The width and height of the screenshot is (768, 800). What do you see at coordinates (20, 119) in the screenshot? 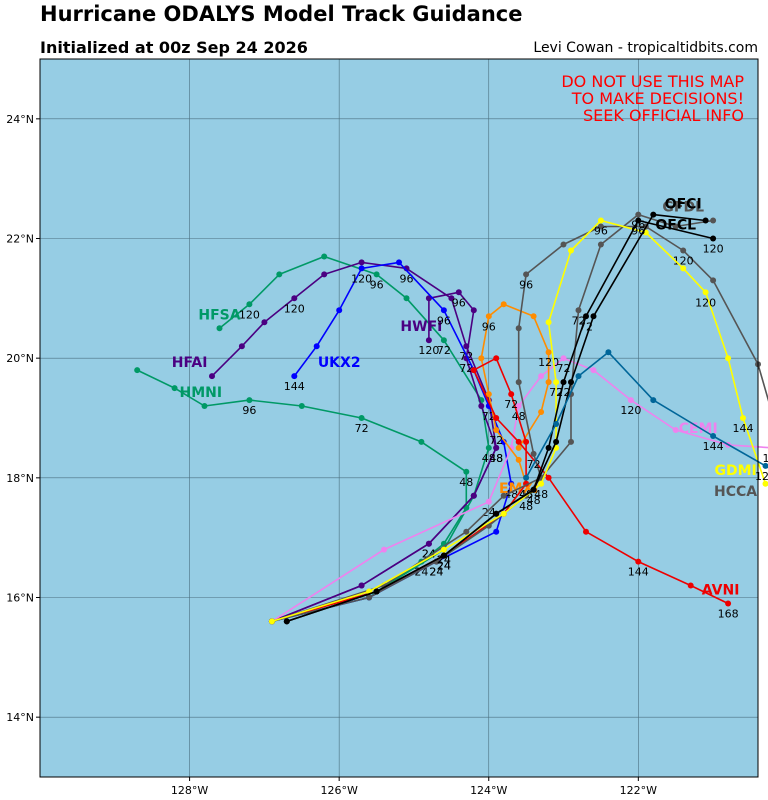
I see `y-tick-label: 24°N` at bounding box center [20, 119].